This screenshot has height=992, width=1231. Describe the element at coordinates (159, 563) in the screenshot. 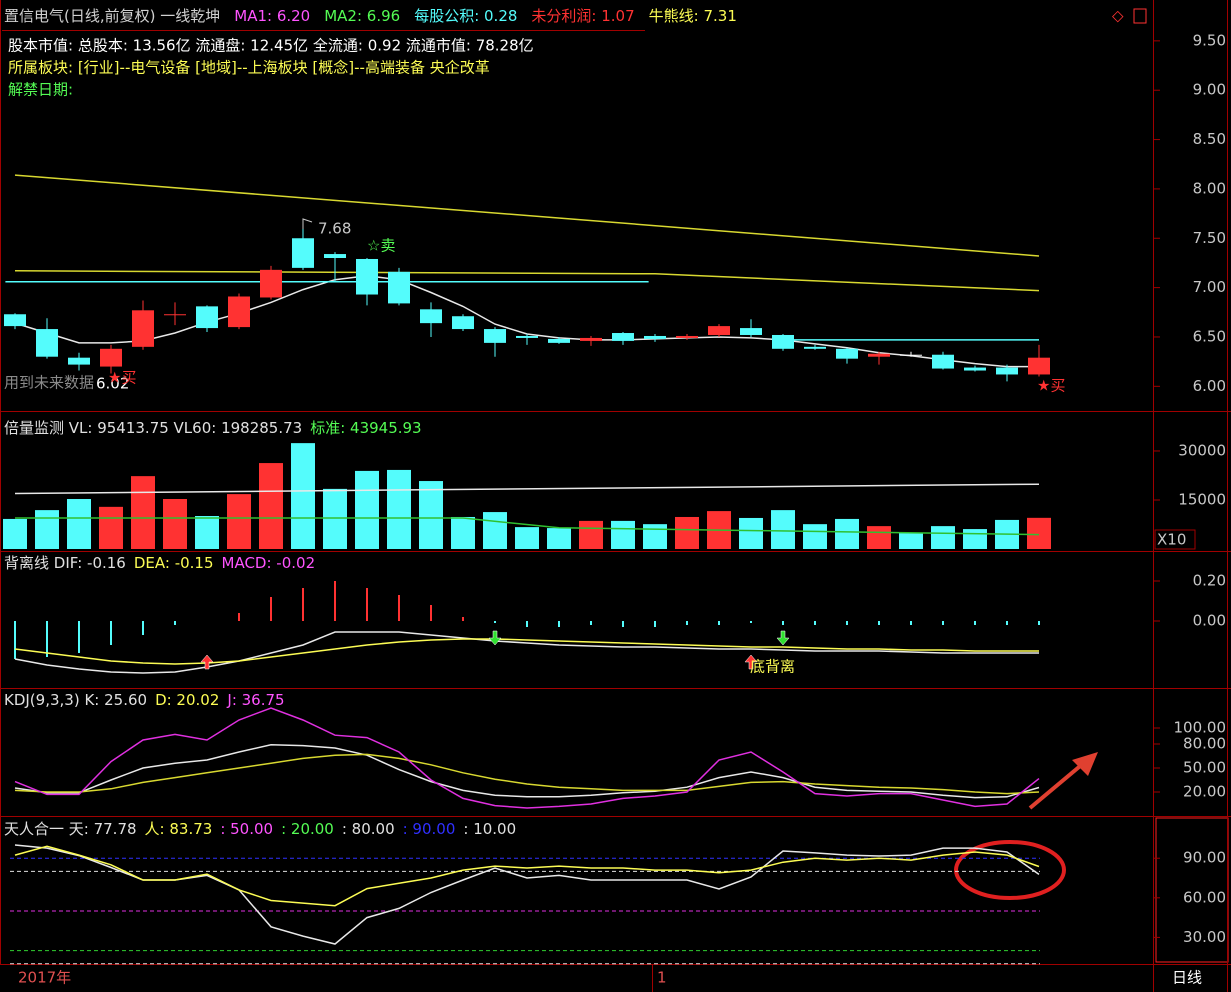

I see `panel-header: 背离线 DIF: -0.16 DEA: -0.15 MACD: -0.02` at that location.